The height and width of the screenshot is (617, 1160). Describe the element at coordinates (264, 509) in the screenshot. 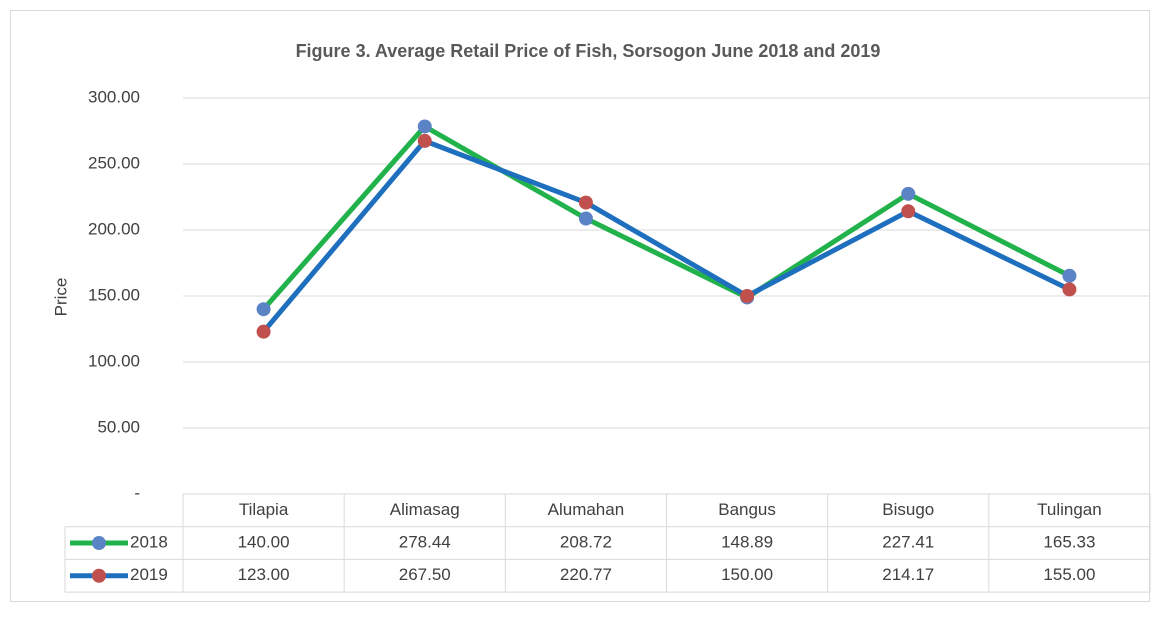

I see `x-tick-label: Tilapia` at that location.